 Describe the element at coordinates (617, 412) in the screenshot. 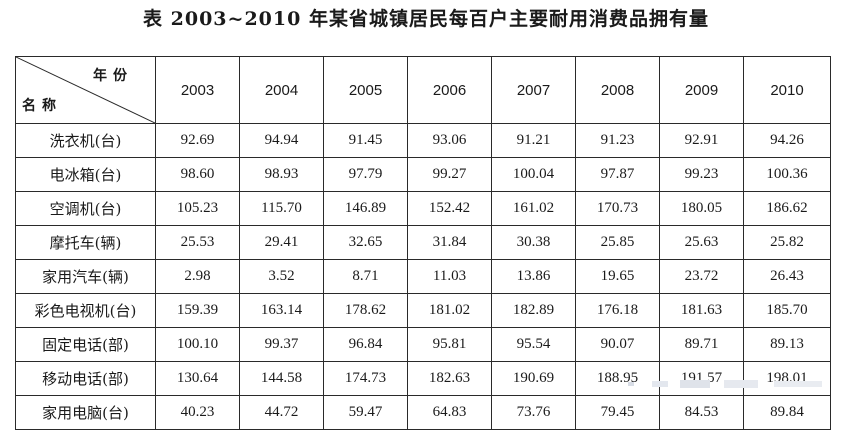

I see `value-cell: 79.45` at that location.